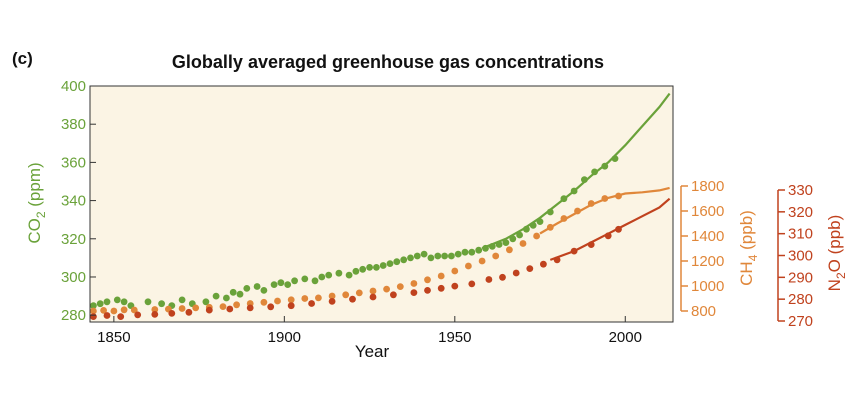 This screenshot has width=865, height=412. Describe the element at coordinates (372, 351) in the screenshot. I see `x-axis-title: Year` at that location.